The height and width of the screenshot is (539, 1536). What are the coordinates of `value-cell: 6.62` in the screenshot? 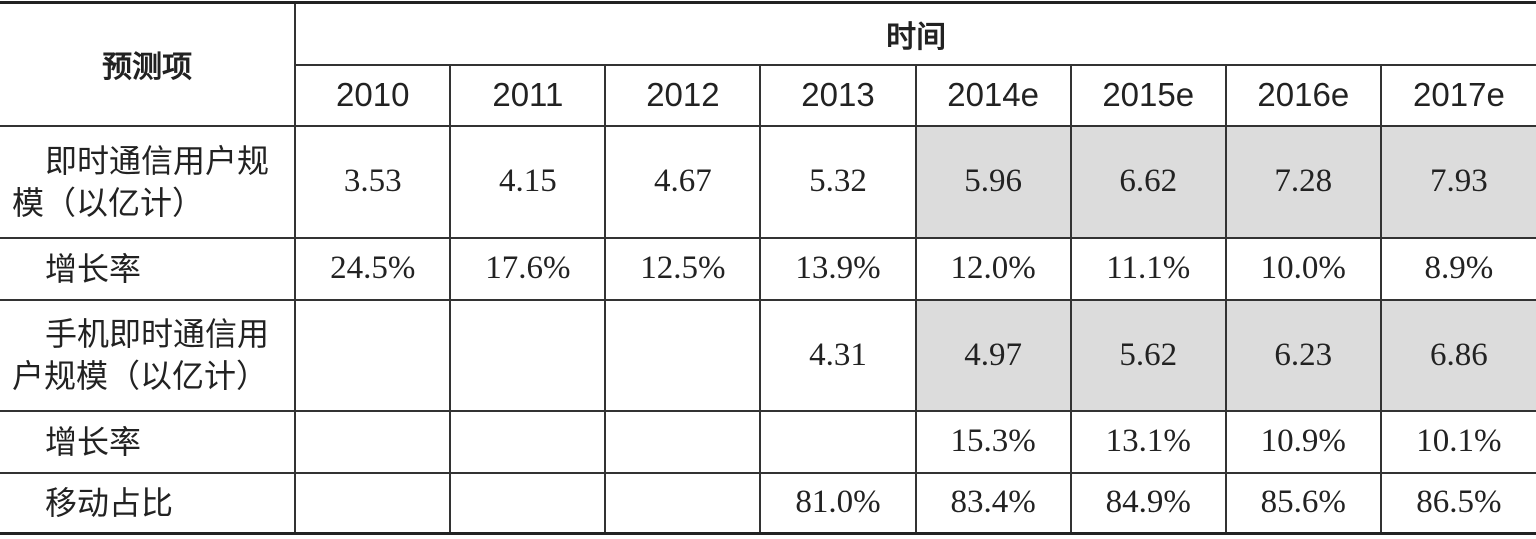 It's located at (1148, 181).